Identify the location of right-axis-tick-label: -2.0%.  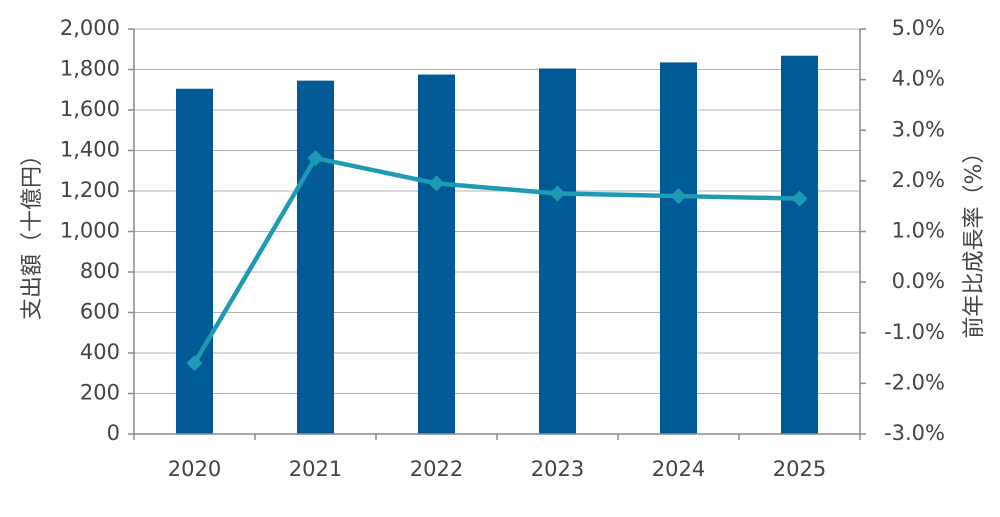
(914, 382).